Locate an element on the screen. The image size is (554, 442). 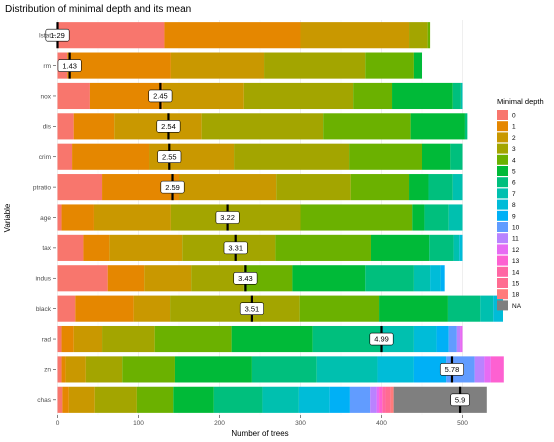
mean-label: 3.43 is located at coordinates (245, 278).